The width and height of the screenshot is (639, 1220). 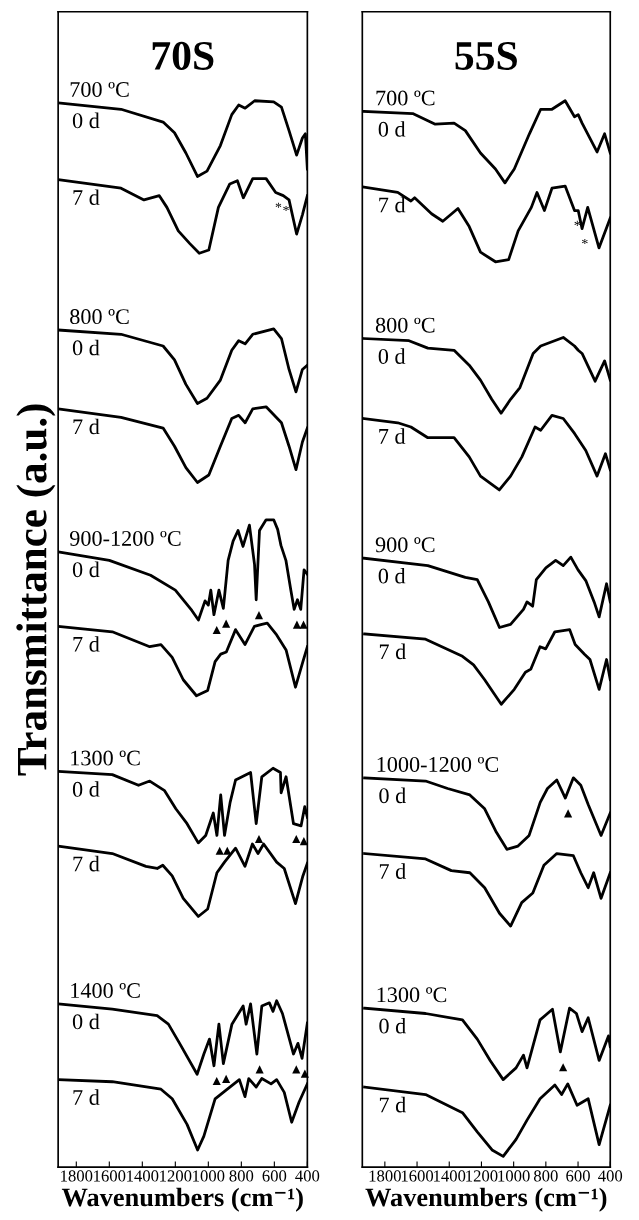 I want to click on text: 700 ºC, so click(x=99, y=89).